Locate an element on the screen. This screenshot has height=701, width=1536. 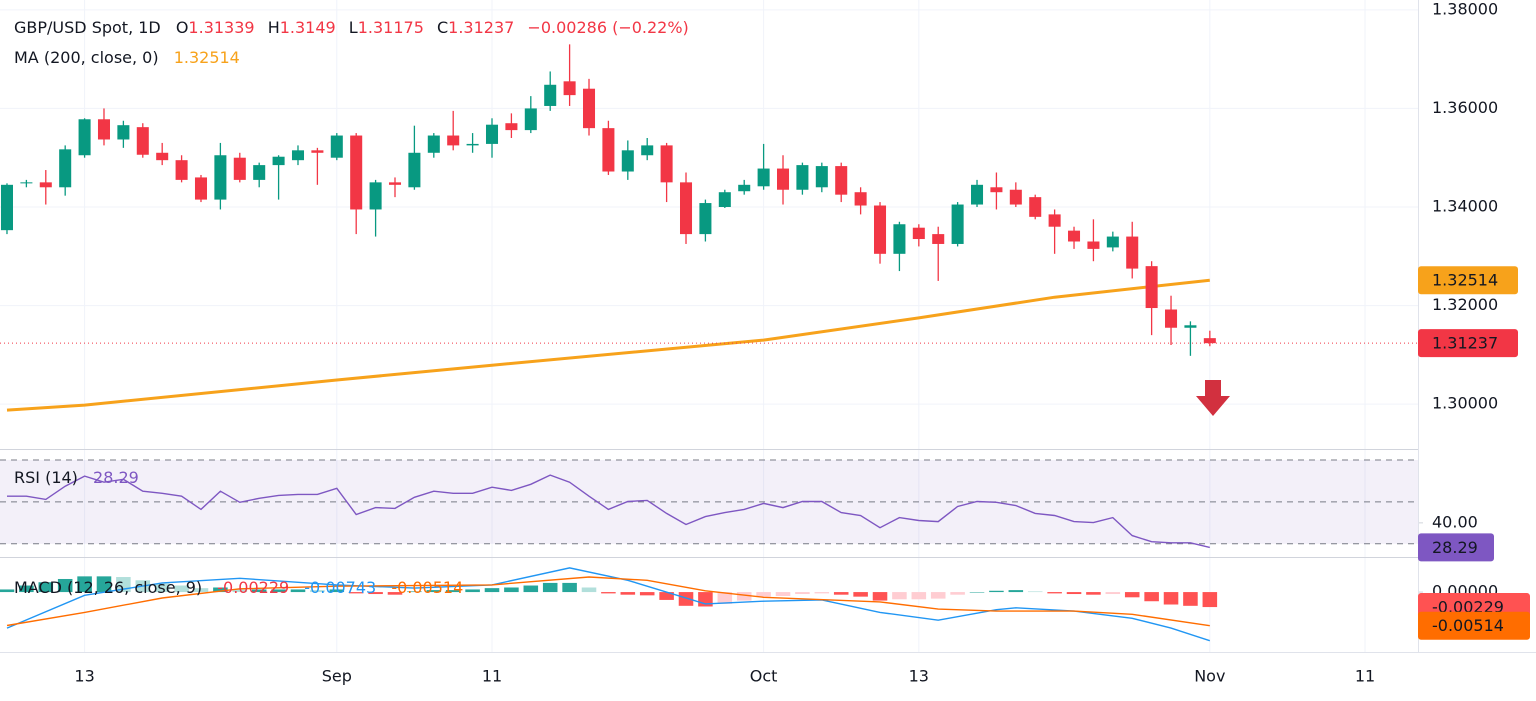
y-tick-label: 1.34000 is located at coordinates (1465, 205).